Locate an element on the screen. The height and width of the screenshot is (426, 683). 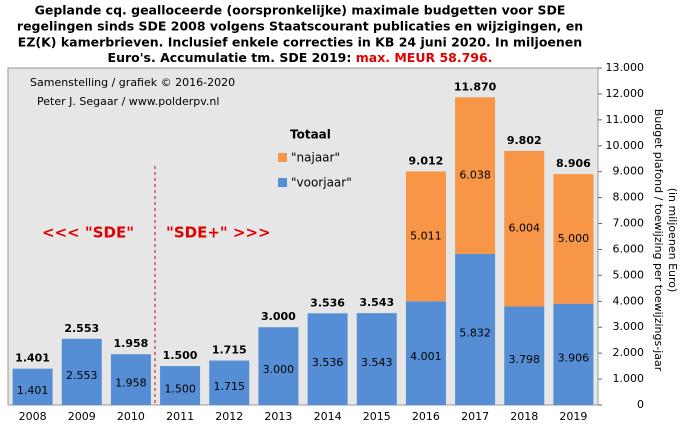
total-label: 9.012 is located at coordinates (426, 160).